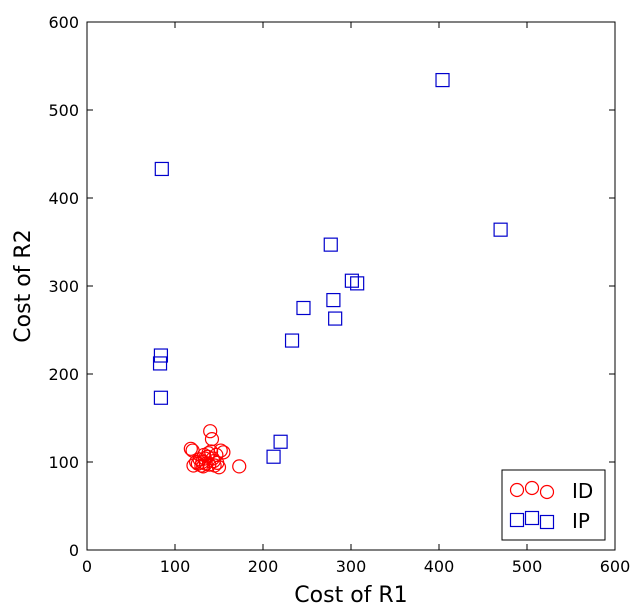  I want to click on legend-label-id: ID, so click(582, 491).